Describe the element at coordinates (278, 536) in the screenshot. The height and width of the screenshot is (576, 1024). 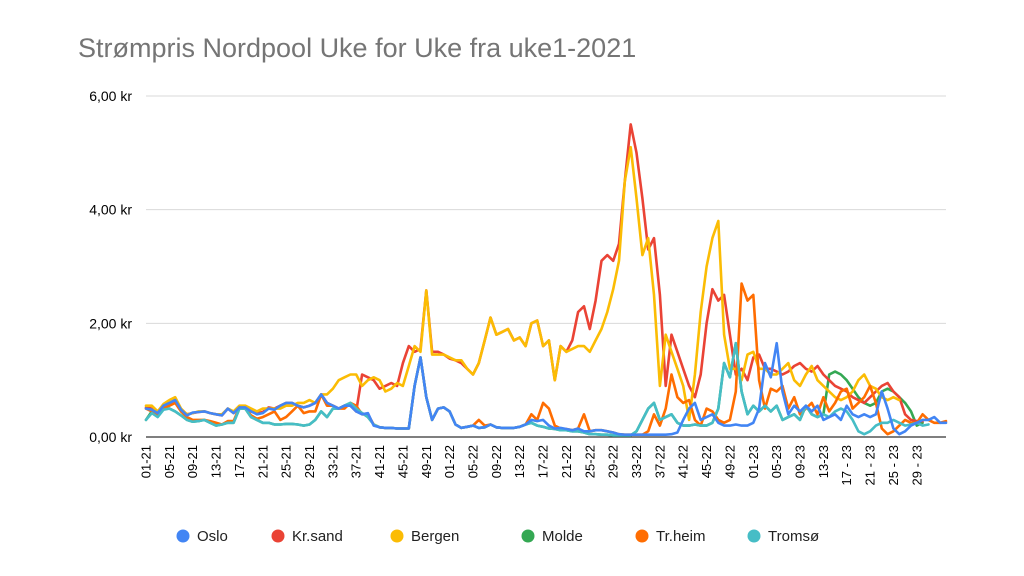
I see `legend-marker-kr-sand` at that location.